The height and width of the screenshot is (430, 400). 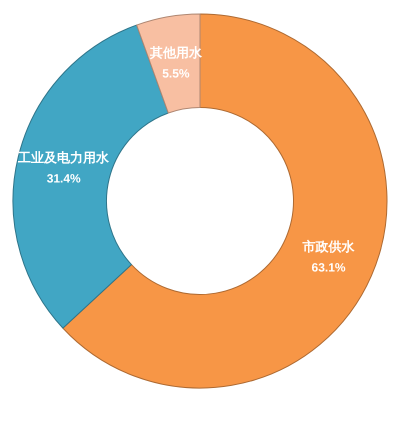 What do you see at coordinates (176, 73) in the screenshot?
I see `data-label: 5.5%` at bounding box center [176, 73].